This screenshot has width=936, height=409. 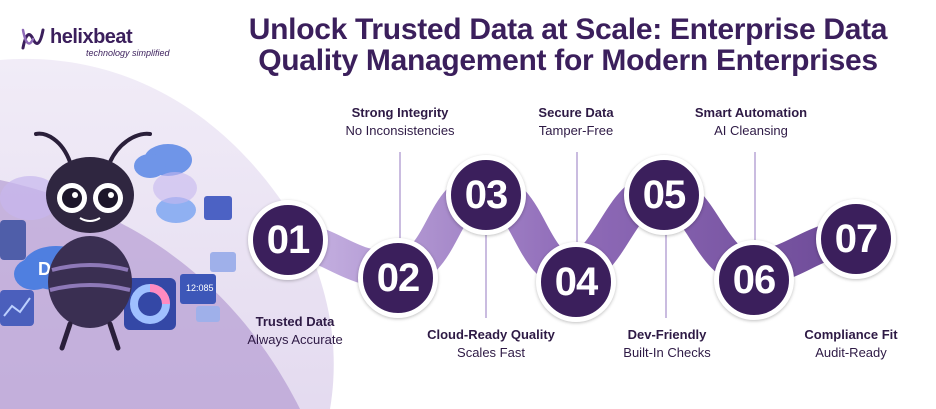 I want to click on step-05-circle: 05, so click(x=664, y=195).